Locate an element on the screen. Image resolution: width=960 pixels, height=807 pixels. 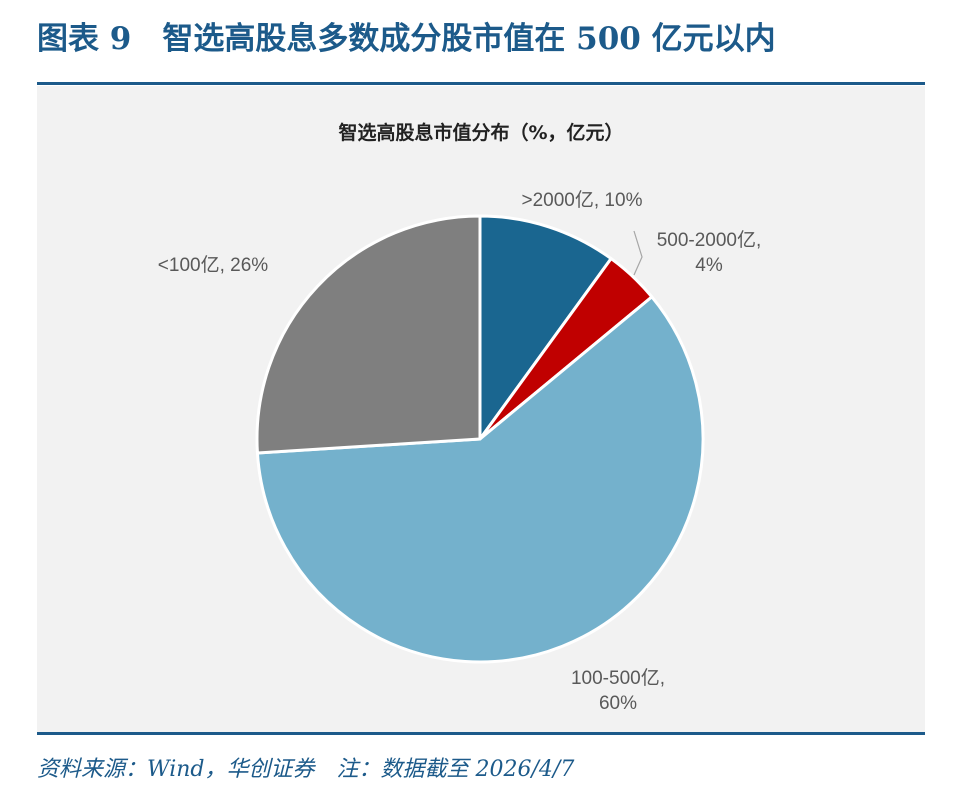
slice-label-1: 500-2000亿, 4% is located at coordinates (709, 252).